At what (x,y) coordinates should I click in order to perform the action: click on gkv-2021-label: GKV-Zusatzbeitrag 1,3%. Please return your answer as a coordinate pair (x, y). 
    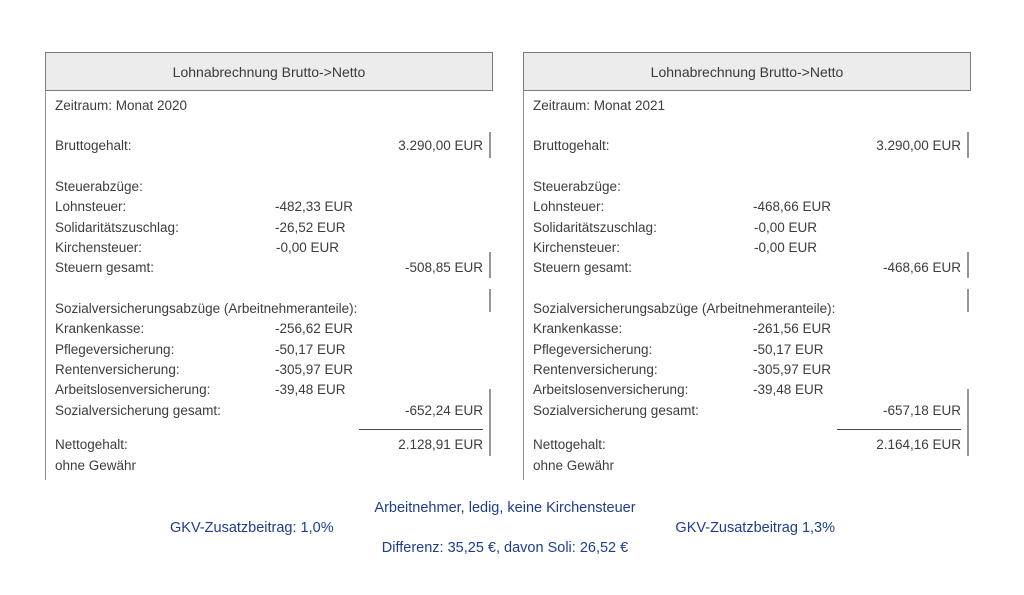
    Looking at the image, I should click on (755, 528).